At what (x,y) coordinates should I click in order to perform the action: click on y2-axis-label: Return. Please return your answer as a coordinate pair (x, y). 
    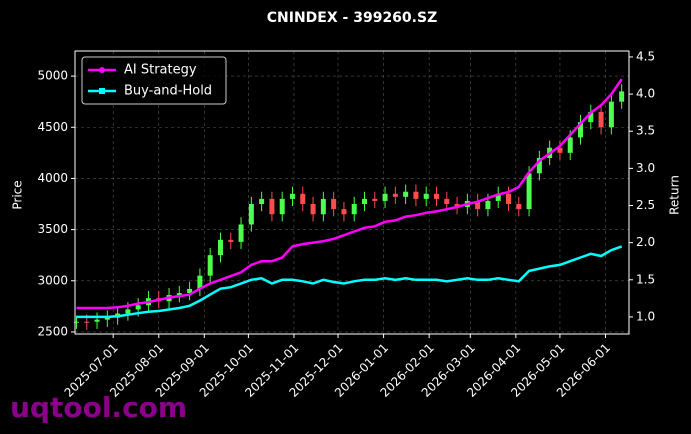
    Looking at the image, I should click on (675, 195).